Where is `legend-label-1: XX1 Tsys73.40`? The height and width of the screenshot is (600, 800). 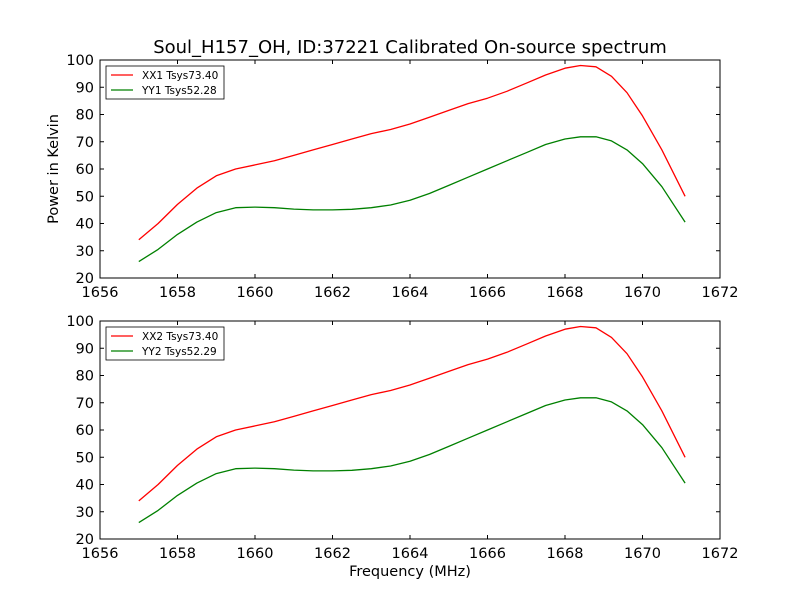
legend-label-1: XX1 Tsys73.40 is located at coordinates (180, 76).